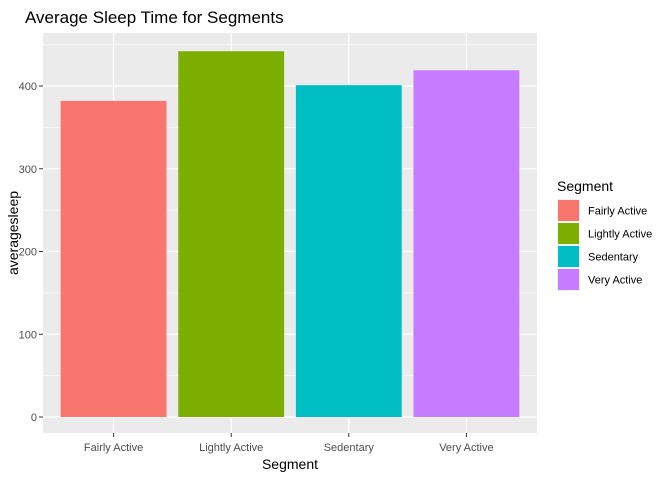 The width and height of the screenshot is (672, 480). What do you see at coordinates (349, 448) in the screenshot?
I see `x-tick-label: Sedentary` at bounding box center [349, 448].